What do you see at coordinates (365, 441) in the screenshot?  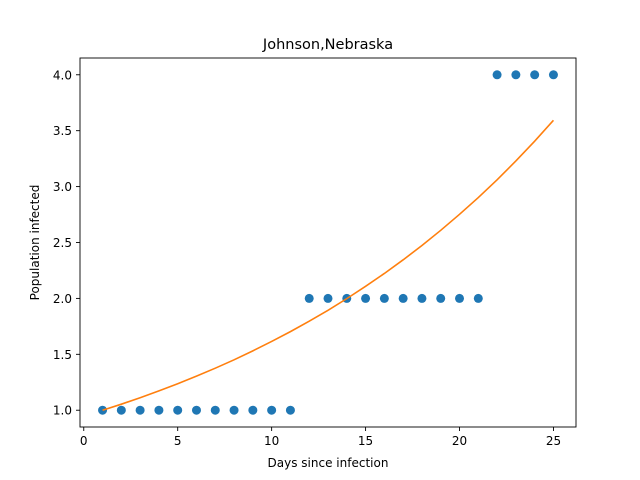 I see `x-tick-label-3: 15` at bounding box center [365, 441].